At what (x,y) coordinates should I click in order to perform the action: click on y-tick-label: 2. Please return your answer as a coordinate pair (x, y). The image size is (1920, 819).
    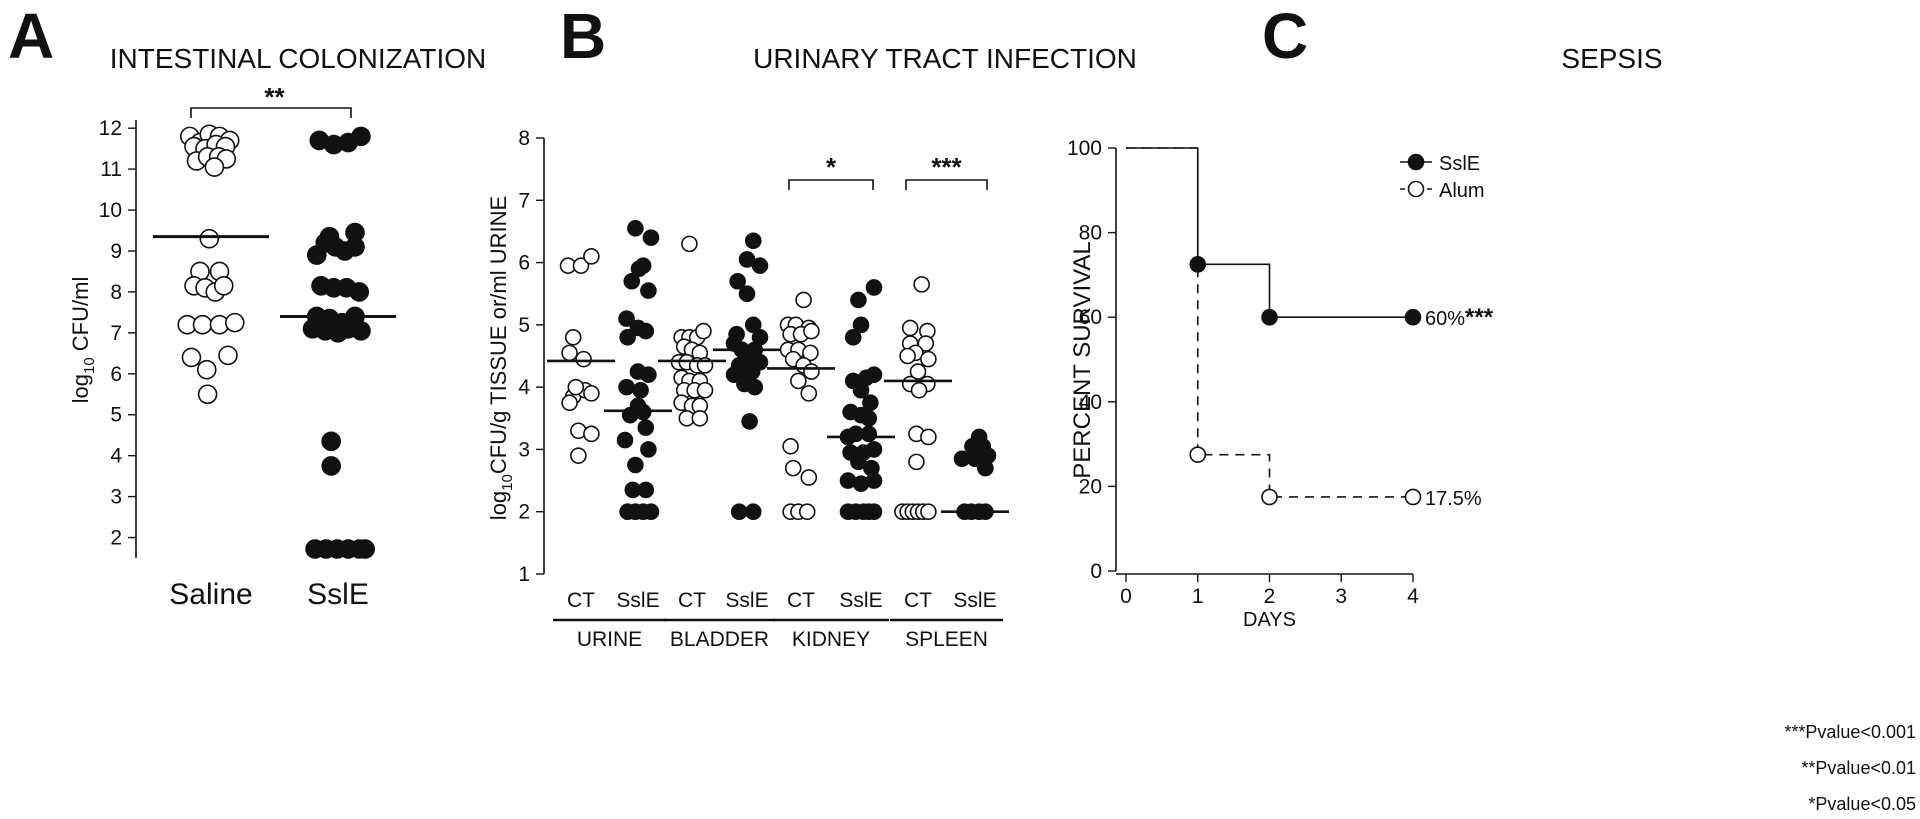
    Looking at the image, I should click on (524, 512).